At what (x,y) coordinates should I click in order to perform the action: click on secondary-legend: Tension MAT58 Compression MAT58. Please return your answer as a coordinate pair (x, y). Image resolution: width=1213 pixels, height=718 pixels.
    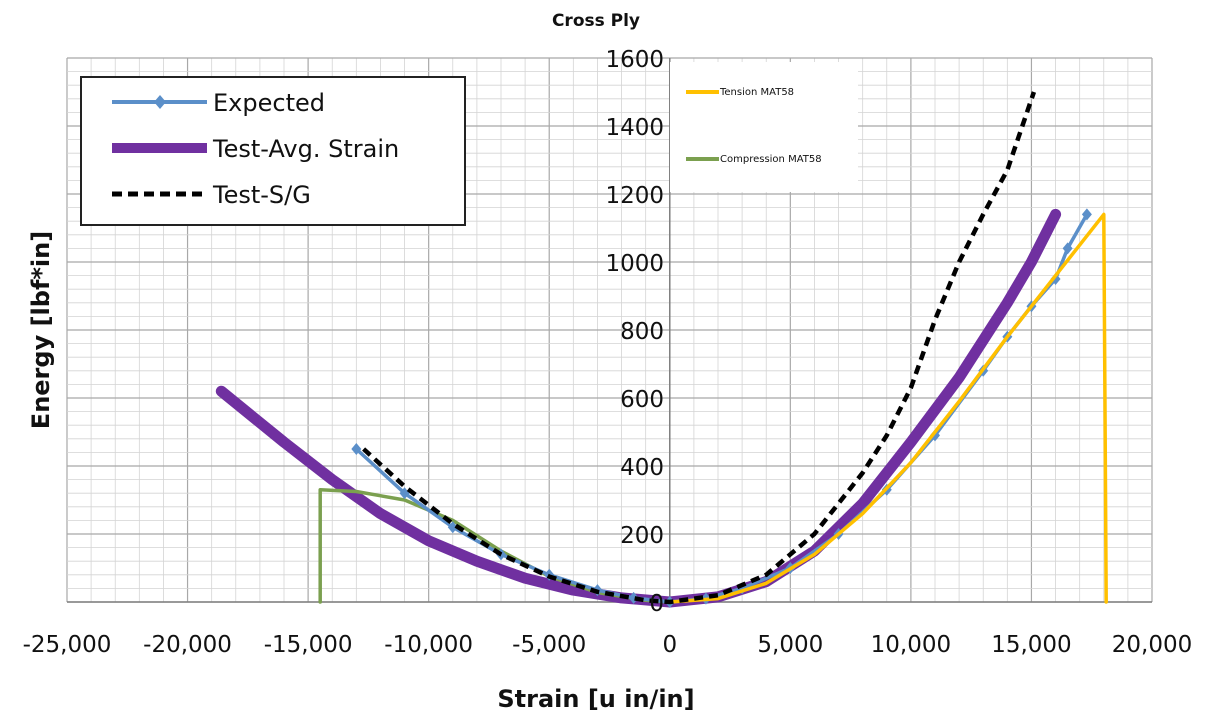
    Looking at the image, I should click on (764, 127).